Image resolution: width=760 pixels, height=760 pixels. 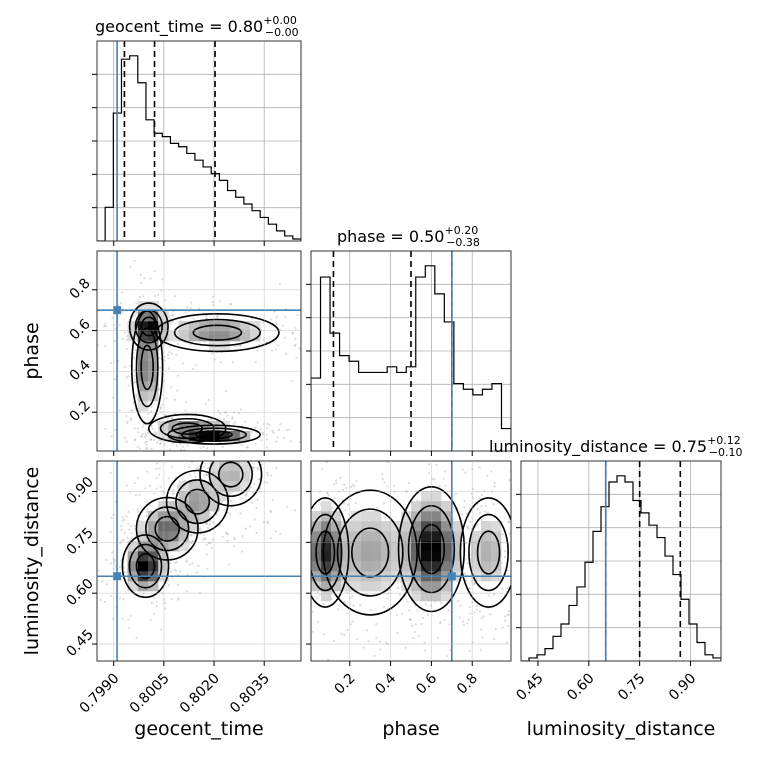 I want to click on ylabel-phase: phase, so click(x=32, y=350).